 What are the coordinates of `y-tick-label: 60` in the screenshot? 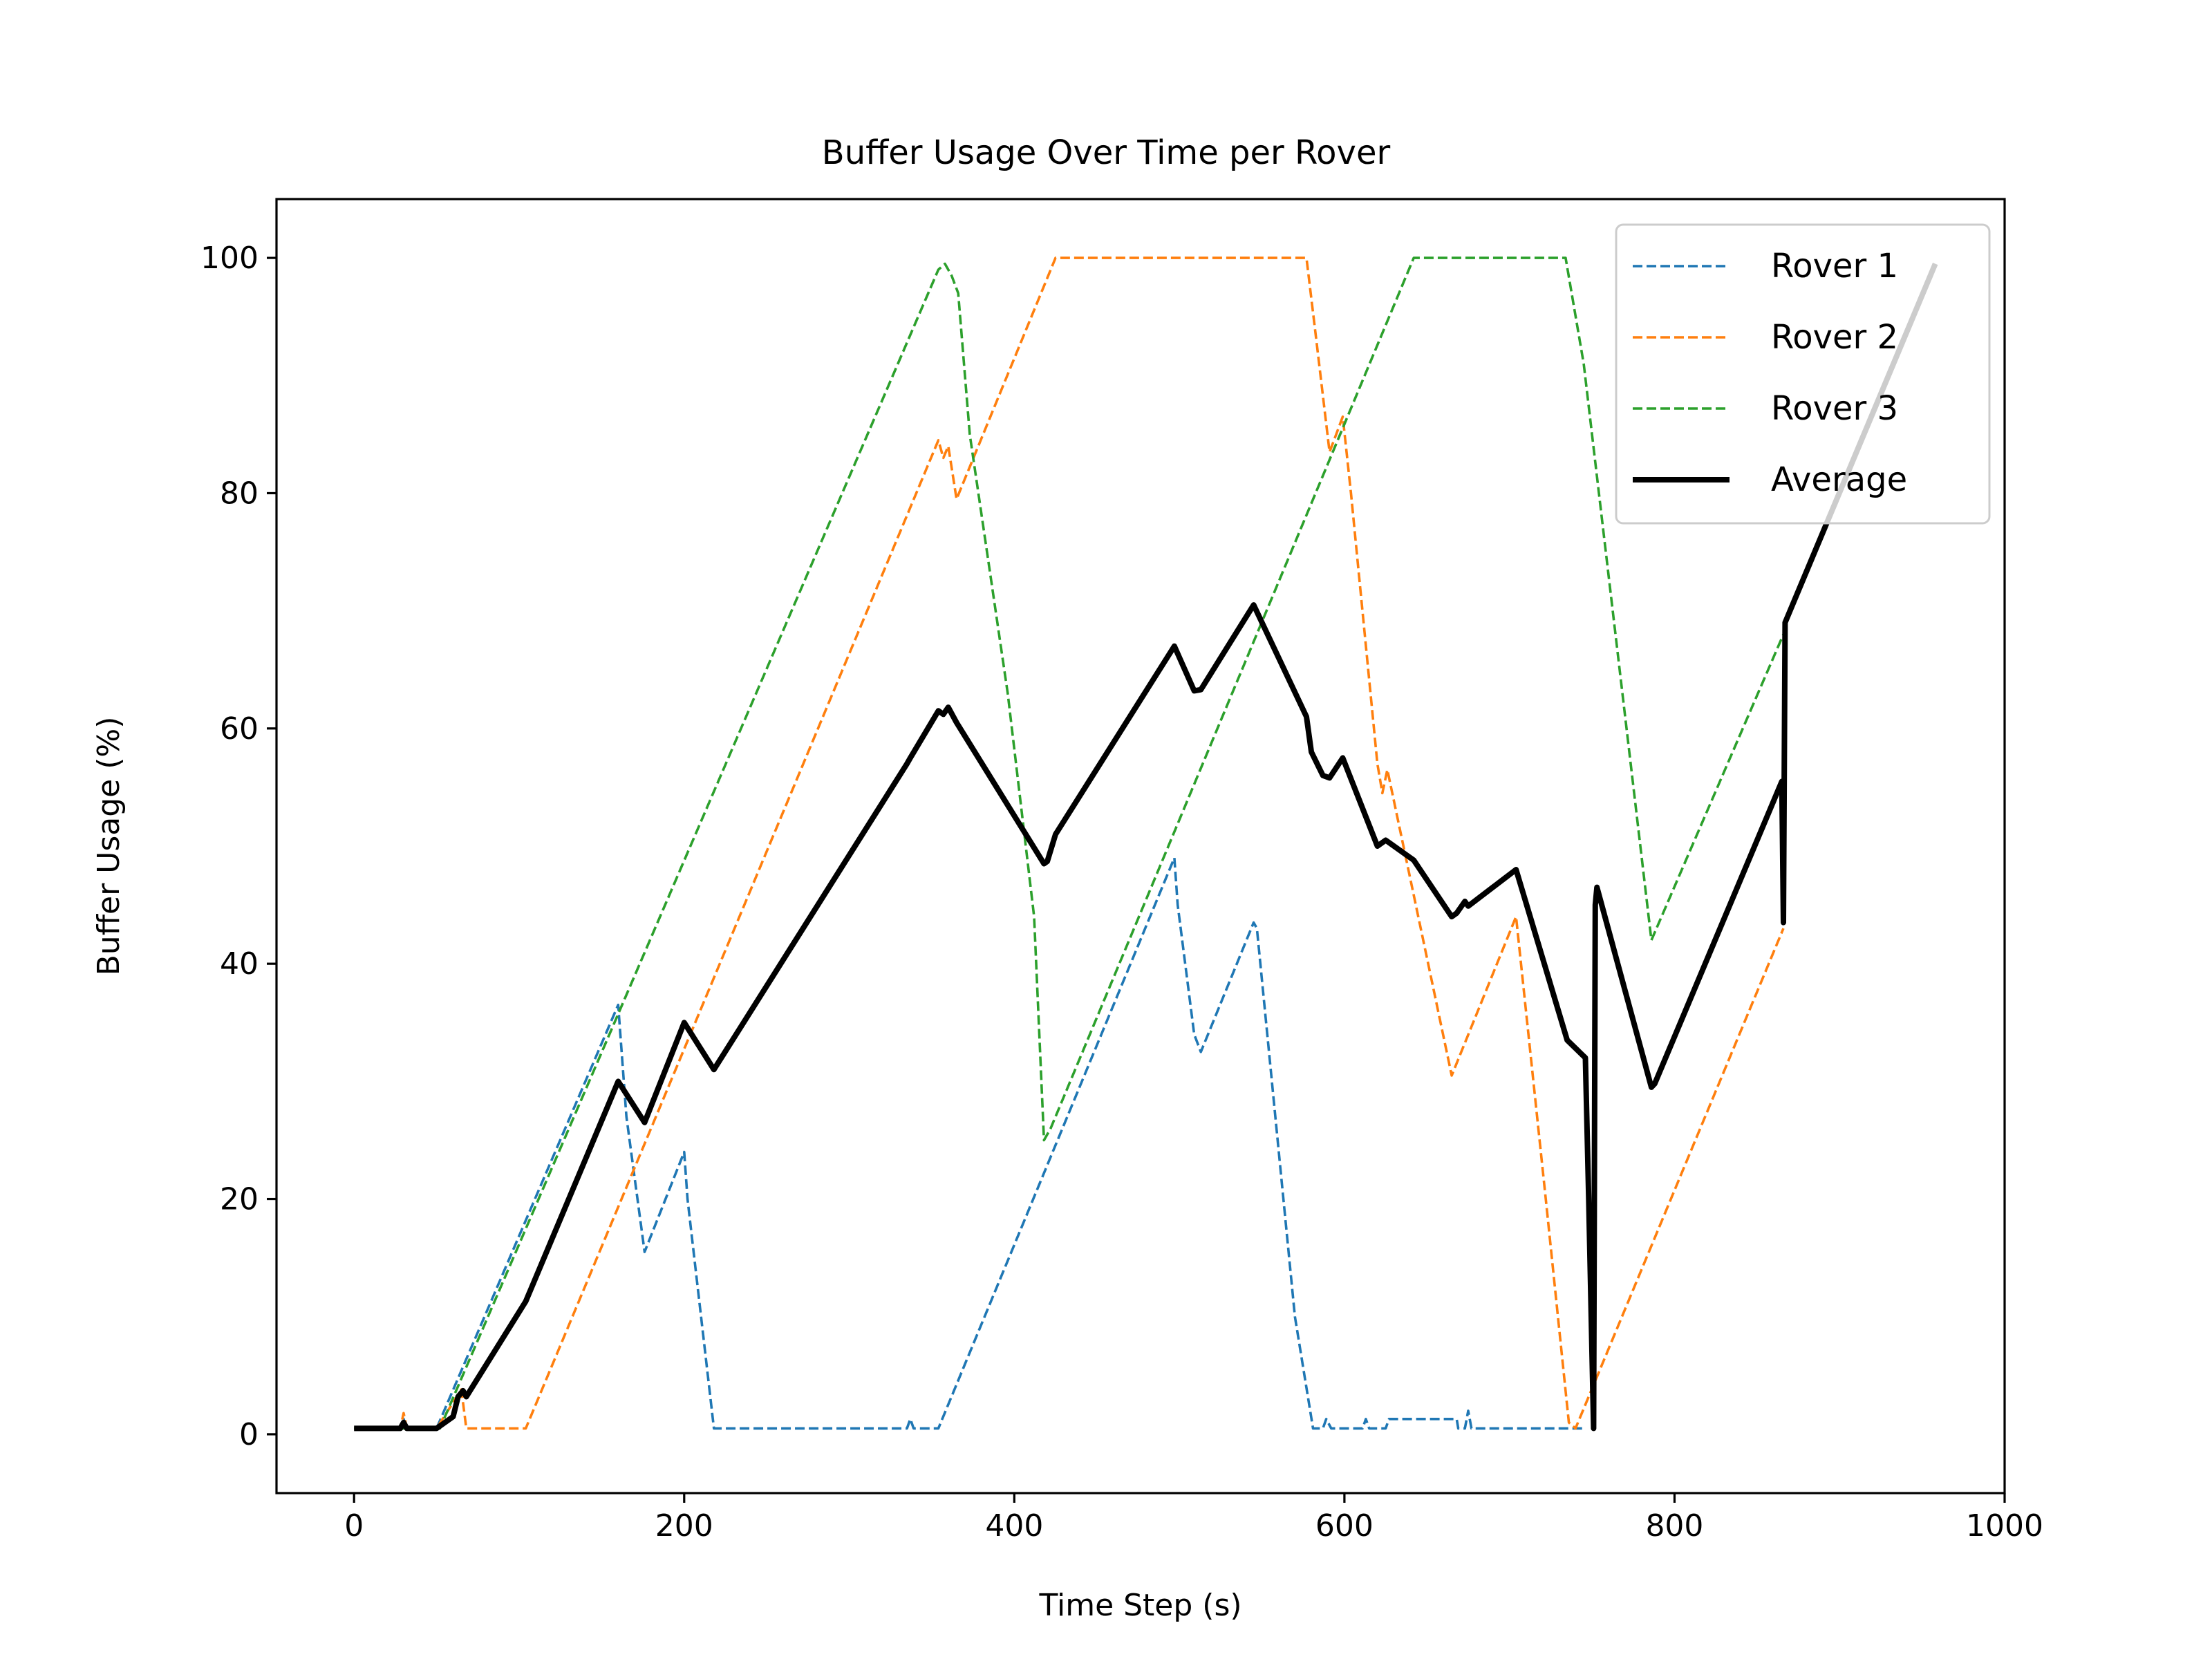 It's located at (239, 729).